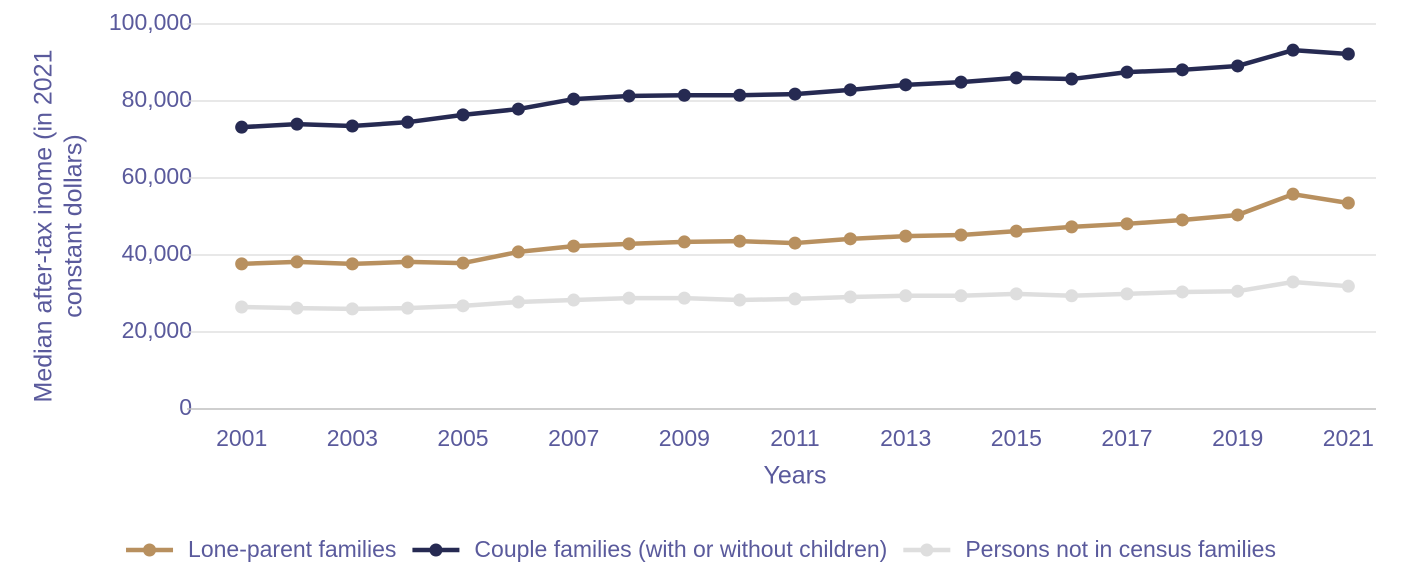 The width and height of the screenshot is (1402, 585). What do you see at coordinates (1126, 438) in the screenshot?
I see `x-tick-label: 2017` at bounding box center [1126, 438].